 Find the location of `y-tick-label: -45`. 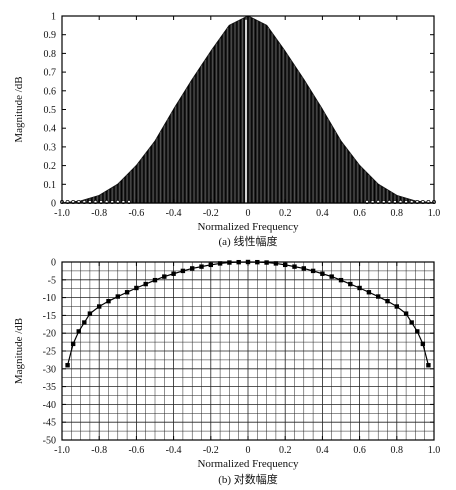

y-tick-label: -45 is located at coordinates (49, 423).